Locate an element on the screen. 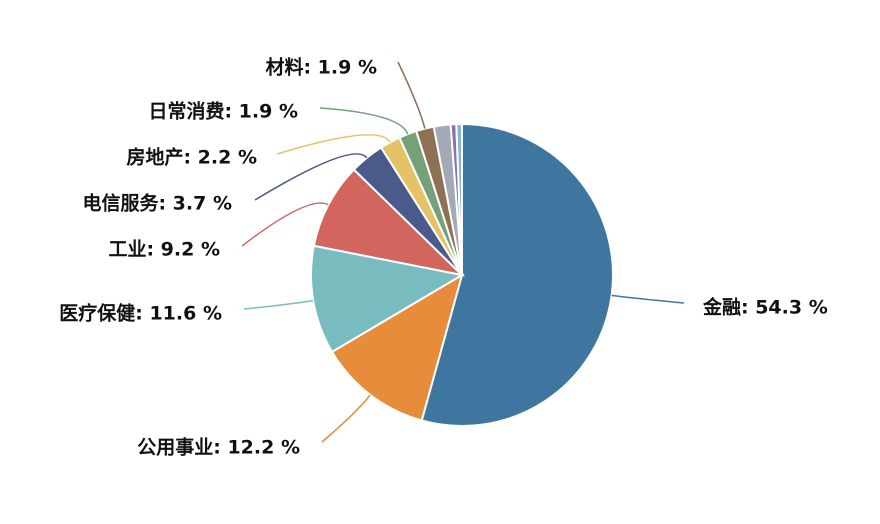 This screenshot has width=880, height=524. slice-label: 金融: 54.3 % is located at coordinates (765, 307).